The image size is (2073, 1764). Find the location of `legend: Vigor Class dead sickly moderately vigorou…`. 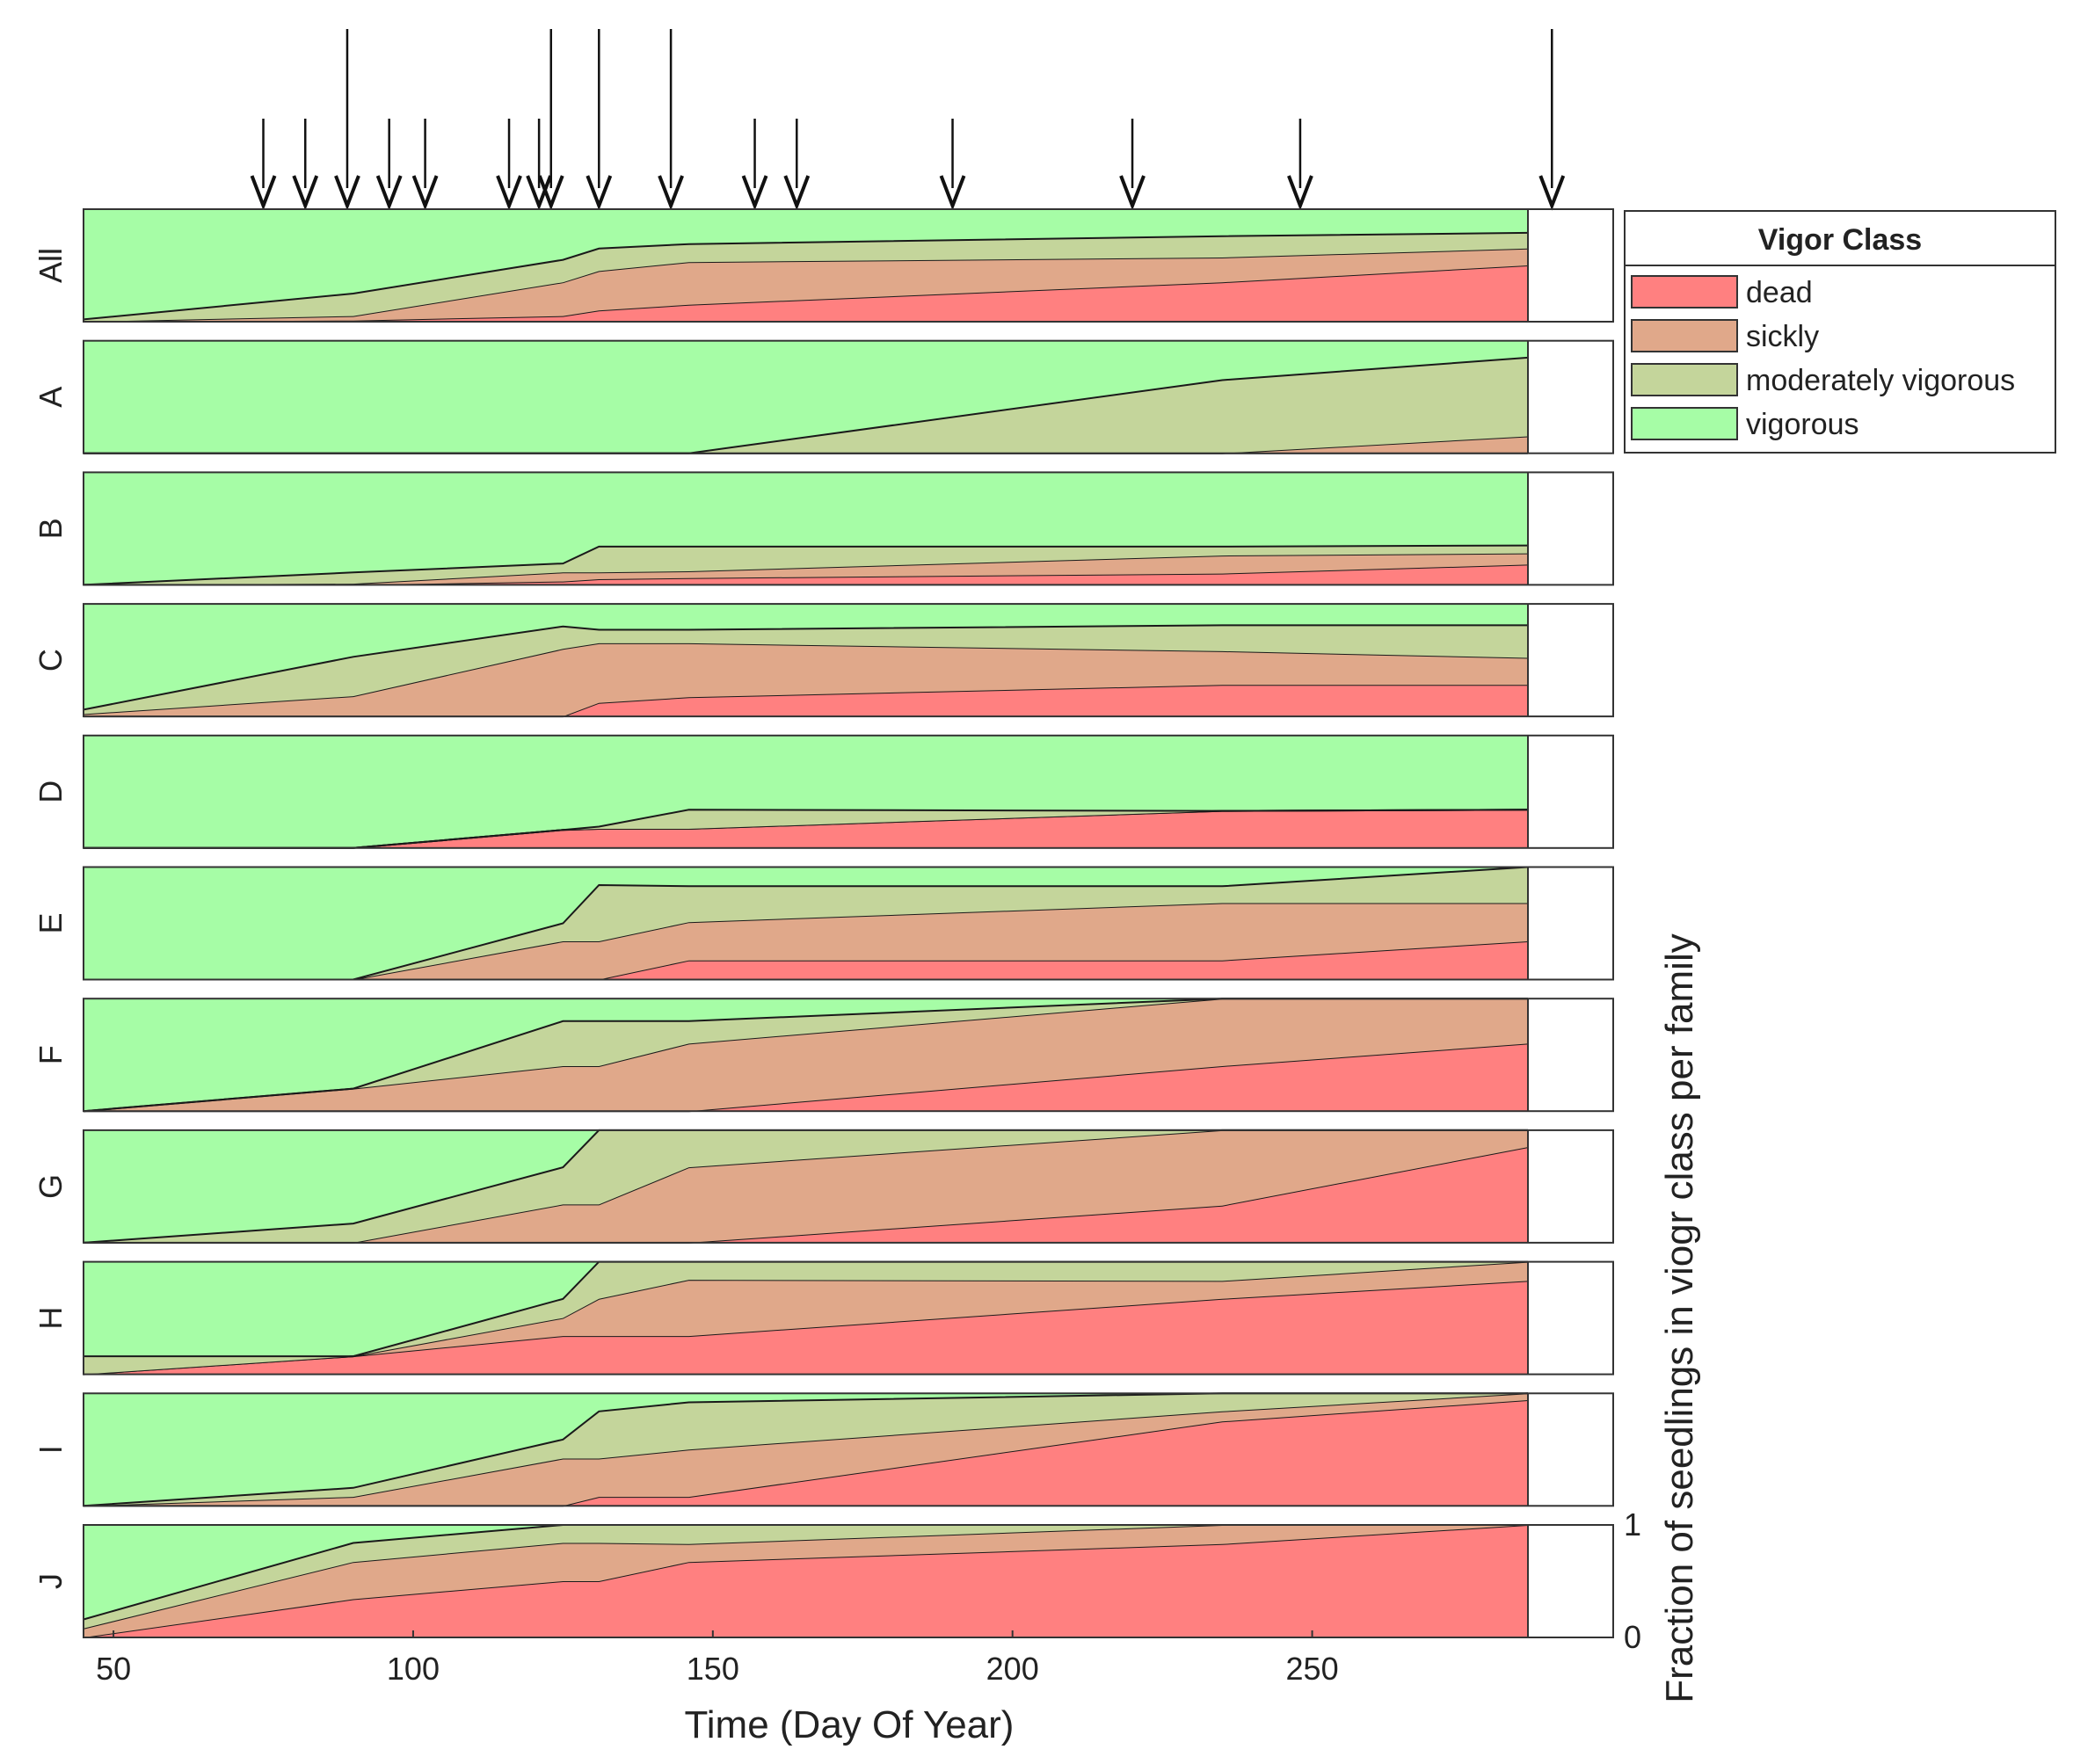

legend: Vigor Class dead sickly moderately vigorou… is located at coordinates (1840, 332).